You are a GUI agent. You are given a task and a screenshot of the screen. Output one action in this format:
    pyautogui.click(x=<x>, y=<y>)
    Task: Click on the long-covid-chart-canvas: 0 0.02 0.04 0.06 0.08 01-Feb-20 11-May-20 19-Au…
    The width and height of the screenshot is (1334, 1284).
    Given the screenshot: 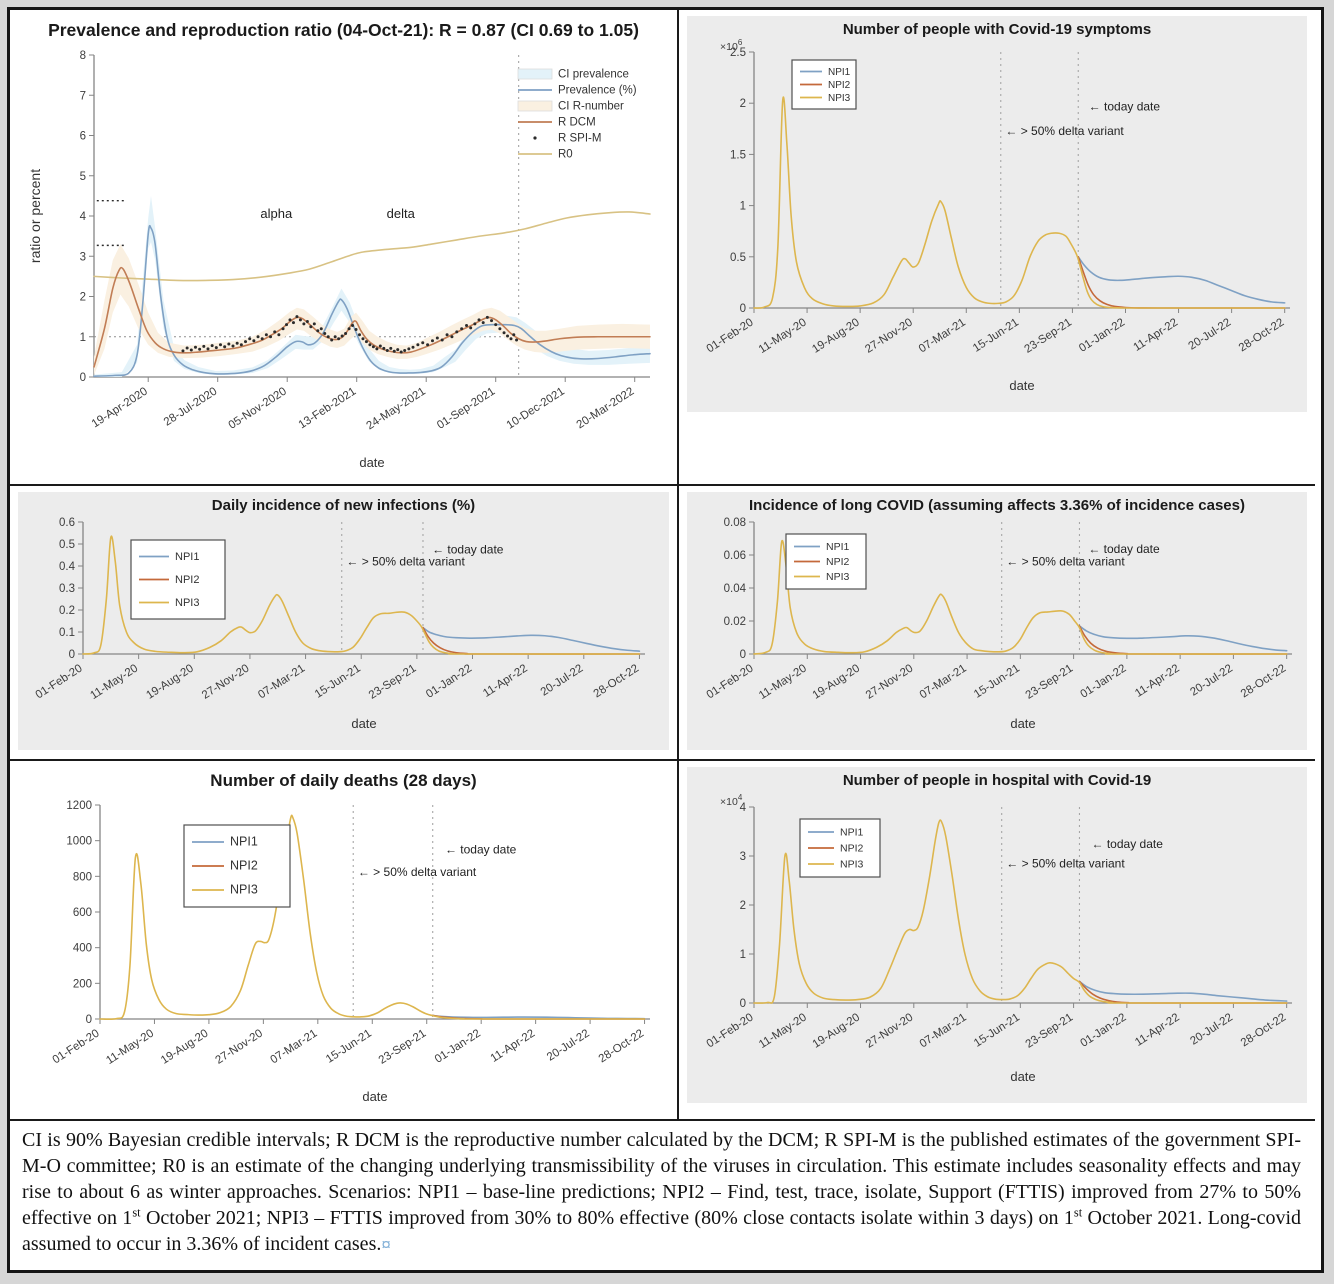 What is the action you would take?
    pyautogui.click(x=998, y=624)
    